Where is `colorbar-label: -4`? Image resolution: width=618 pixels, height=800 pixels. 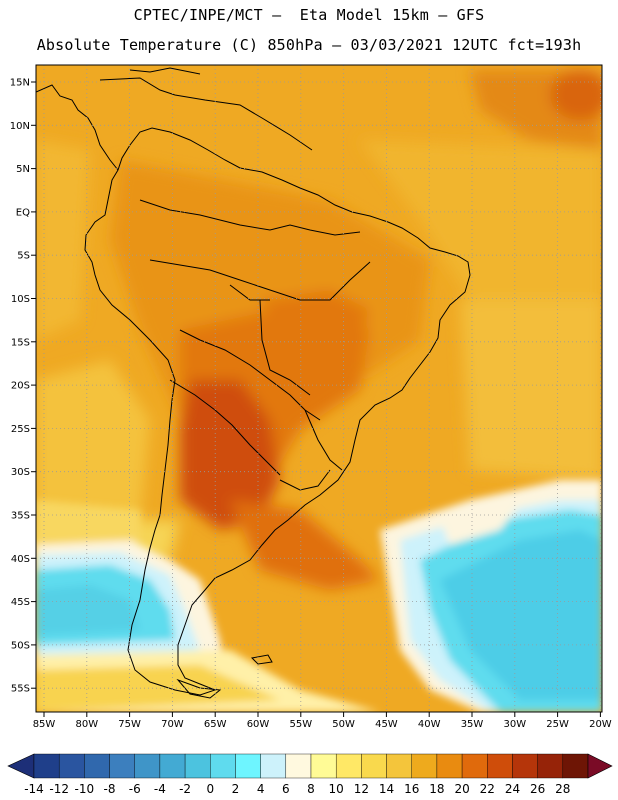 colorbar-label: -4 is located at coordinates (160, 789).